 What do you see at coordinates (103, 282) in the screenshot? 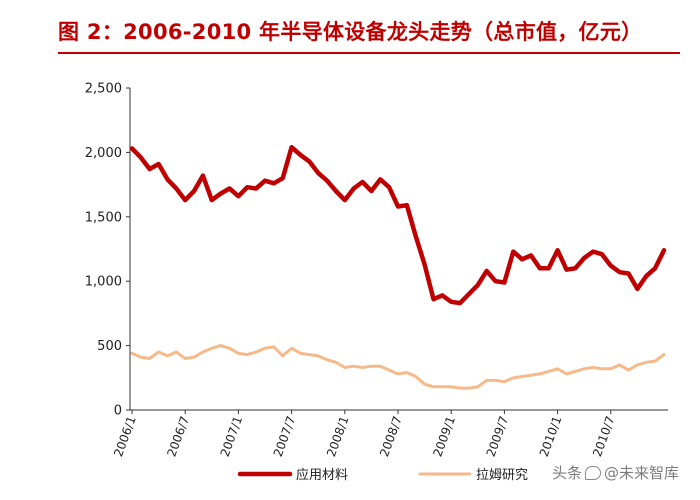
I see `y-tick-label: 1,000` at bounding box center [103, 282].